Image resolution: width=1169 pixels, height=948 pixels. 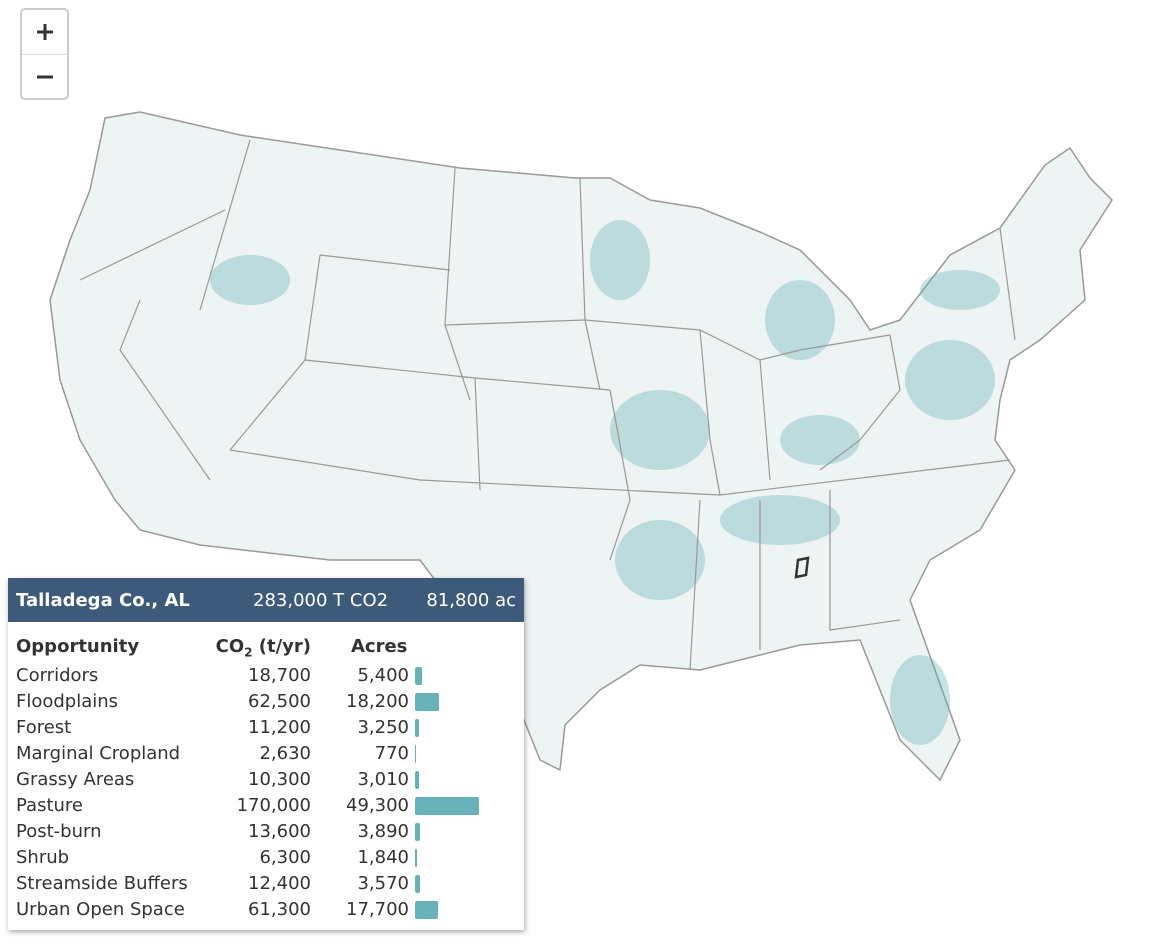 I want to click on table-row: Marginal Cropland 2,630 770, so click(x=266, y=756).